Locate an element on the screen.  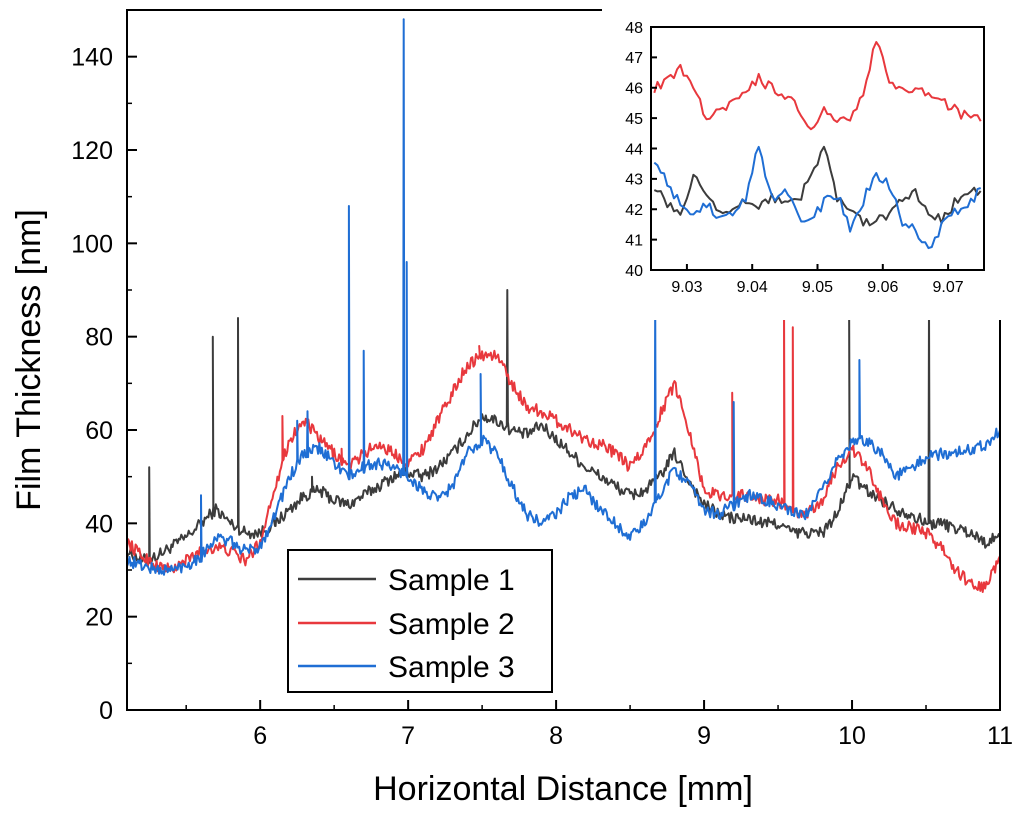
main-y-tick-label: 20 is located at coordinates (99, 618).